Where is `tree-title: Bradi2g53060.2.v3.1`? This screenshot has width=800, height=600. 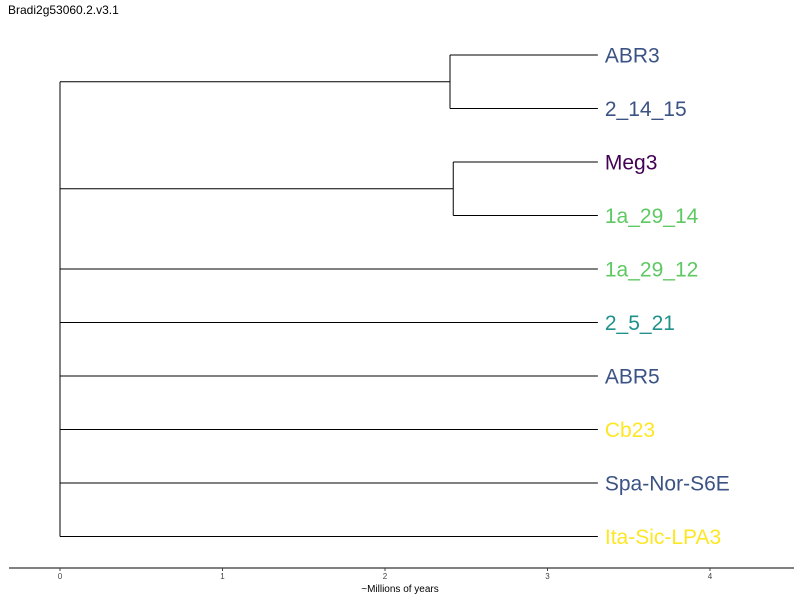
tree-title: Bradi2g53060.2.v3.1 is located at coordinates (63, 10).